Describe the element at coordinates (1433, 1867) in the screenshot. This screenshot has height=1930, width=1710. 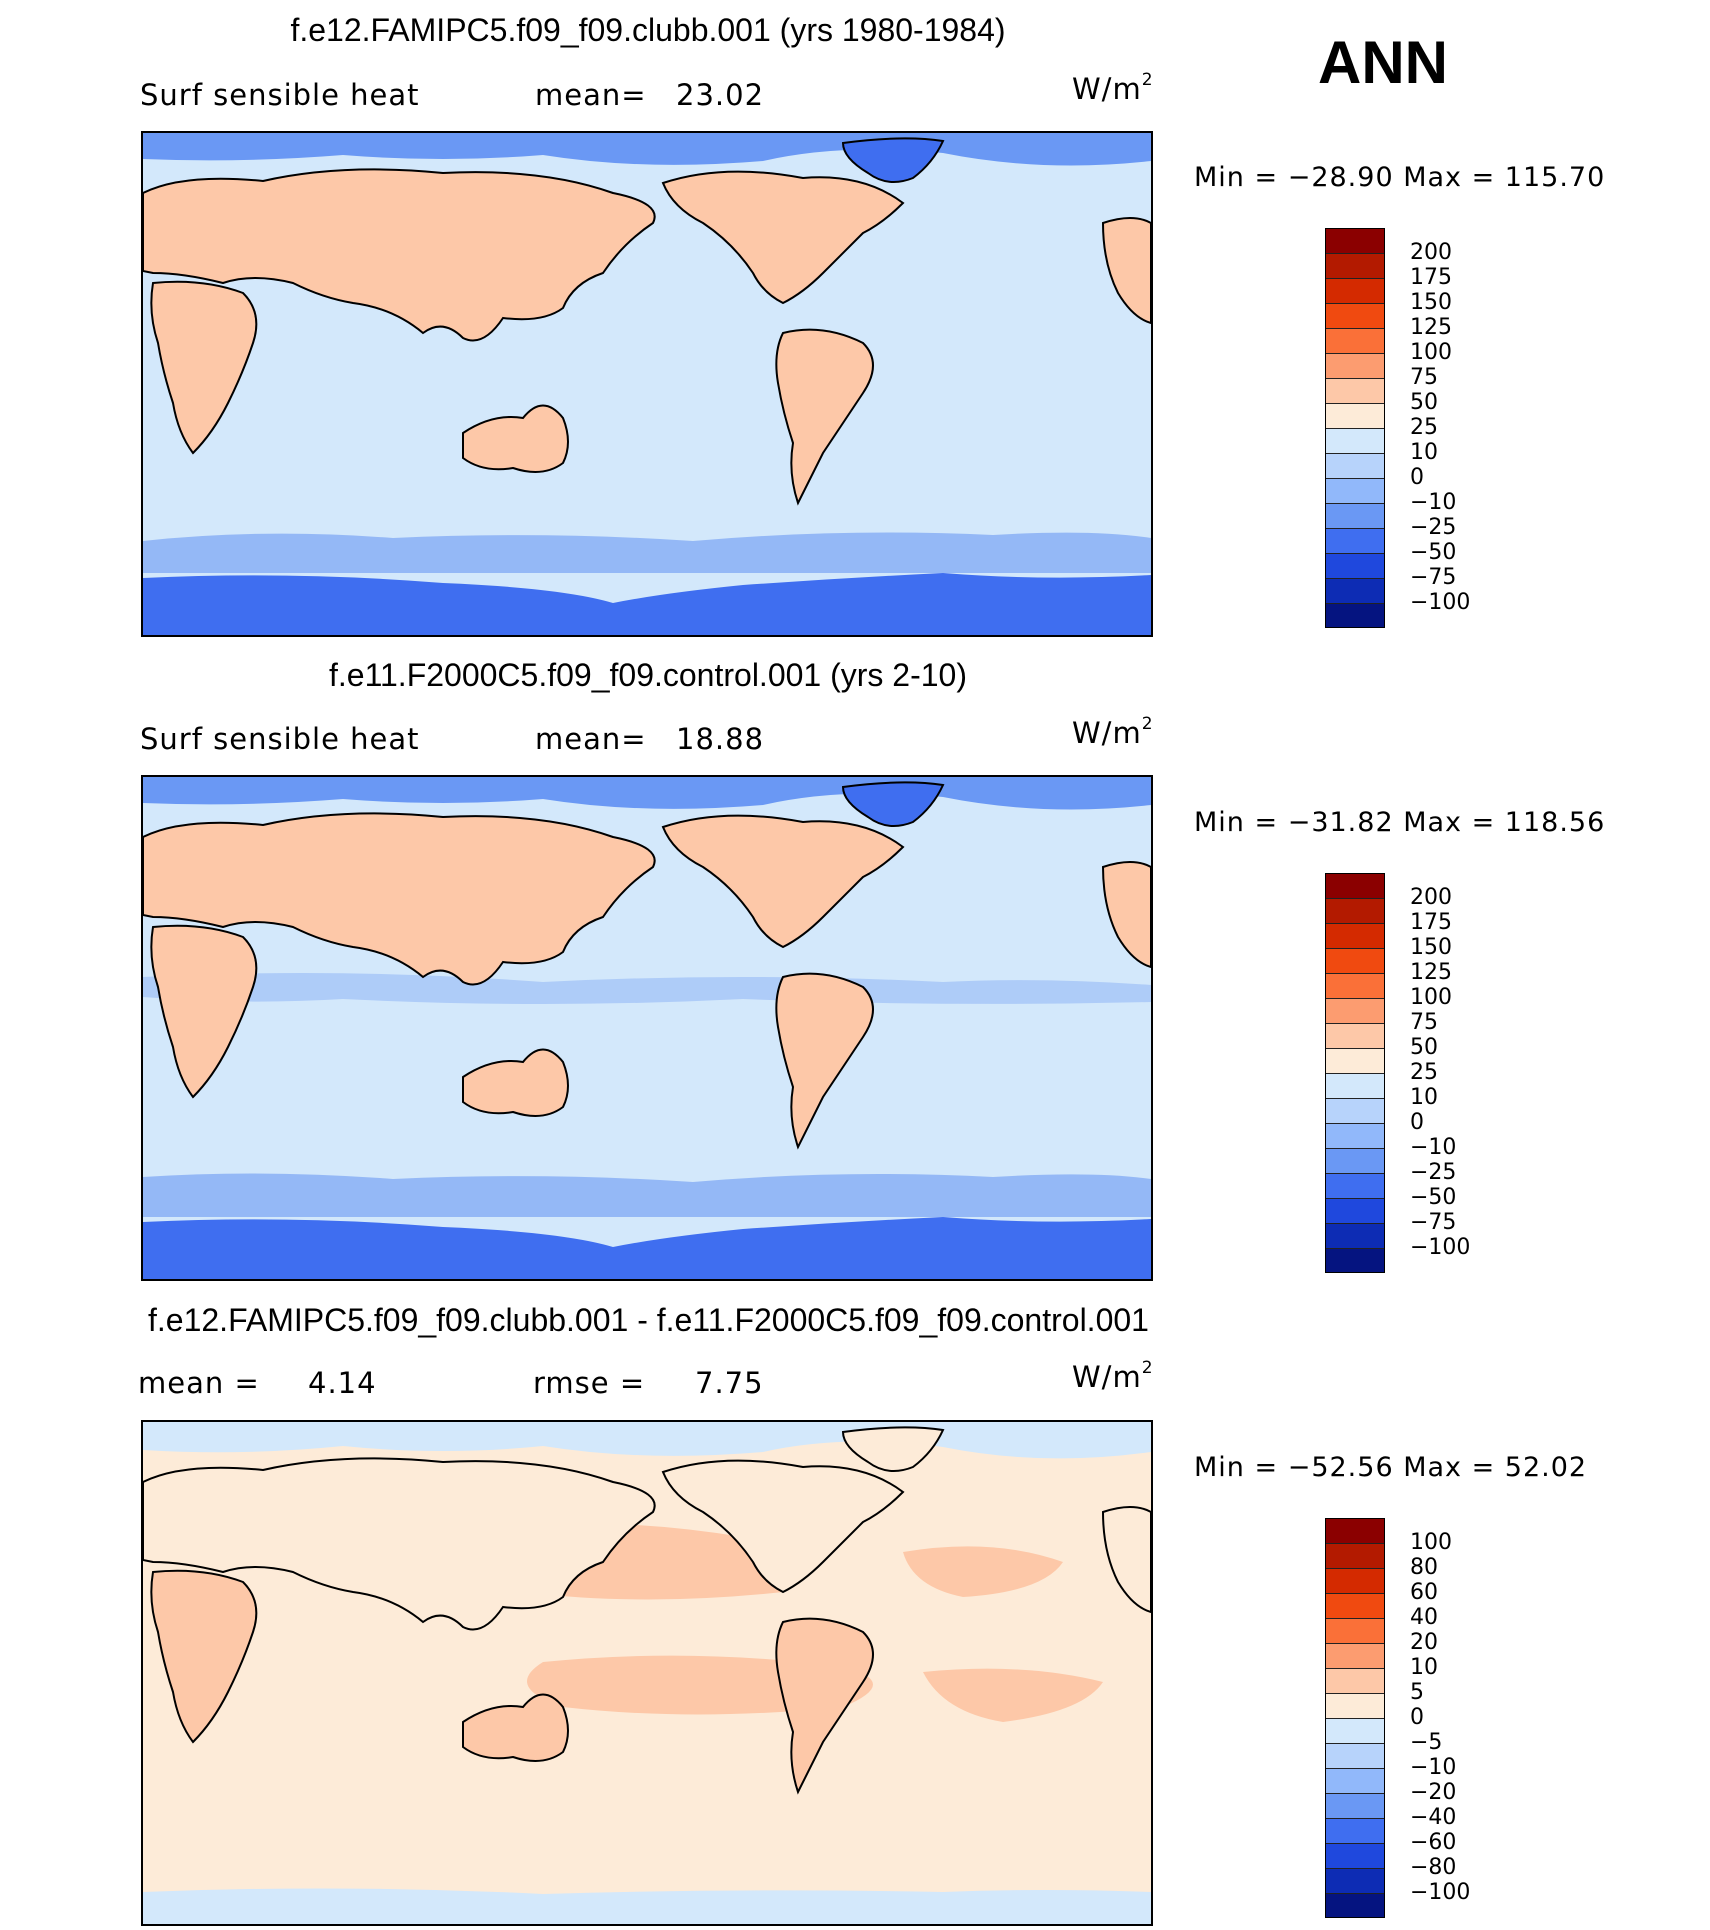
I see `colorbar-tick-label: −80` at that location.